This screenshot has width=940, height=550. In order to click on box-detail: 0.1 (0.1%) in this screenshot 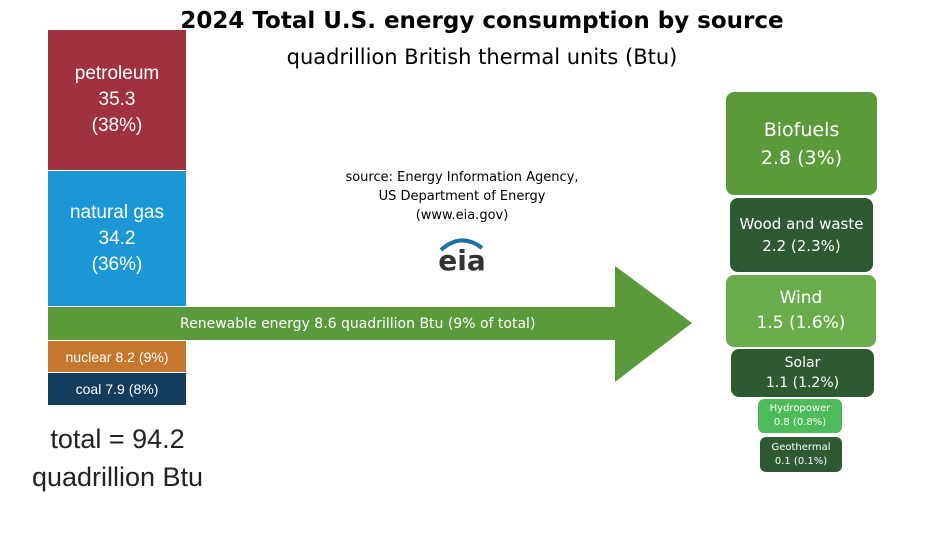, I will do `click(801, 461)`.